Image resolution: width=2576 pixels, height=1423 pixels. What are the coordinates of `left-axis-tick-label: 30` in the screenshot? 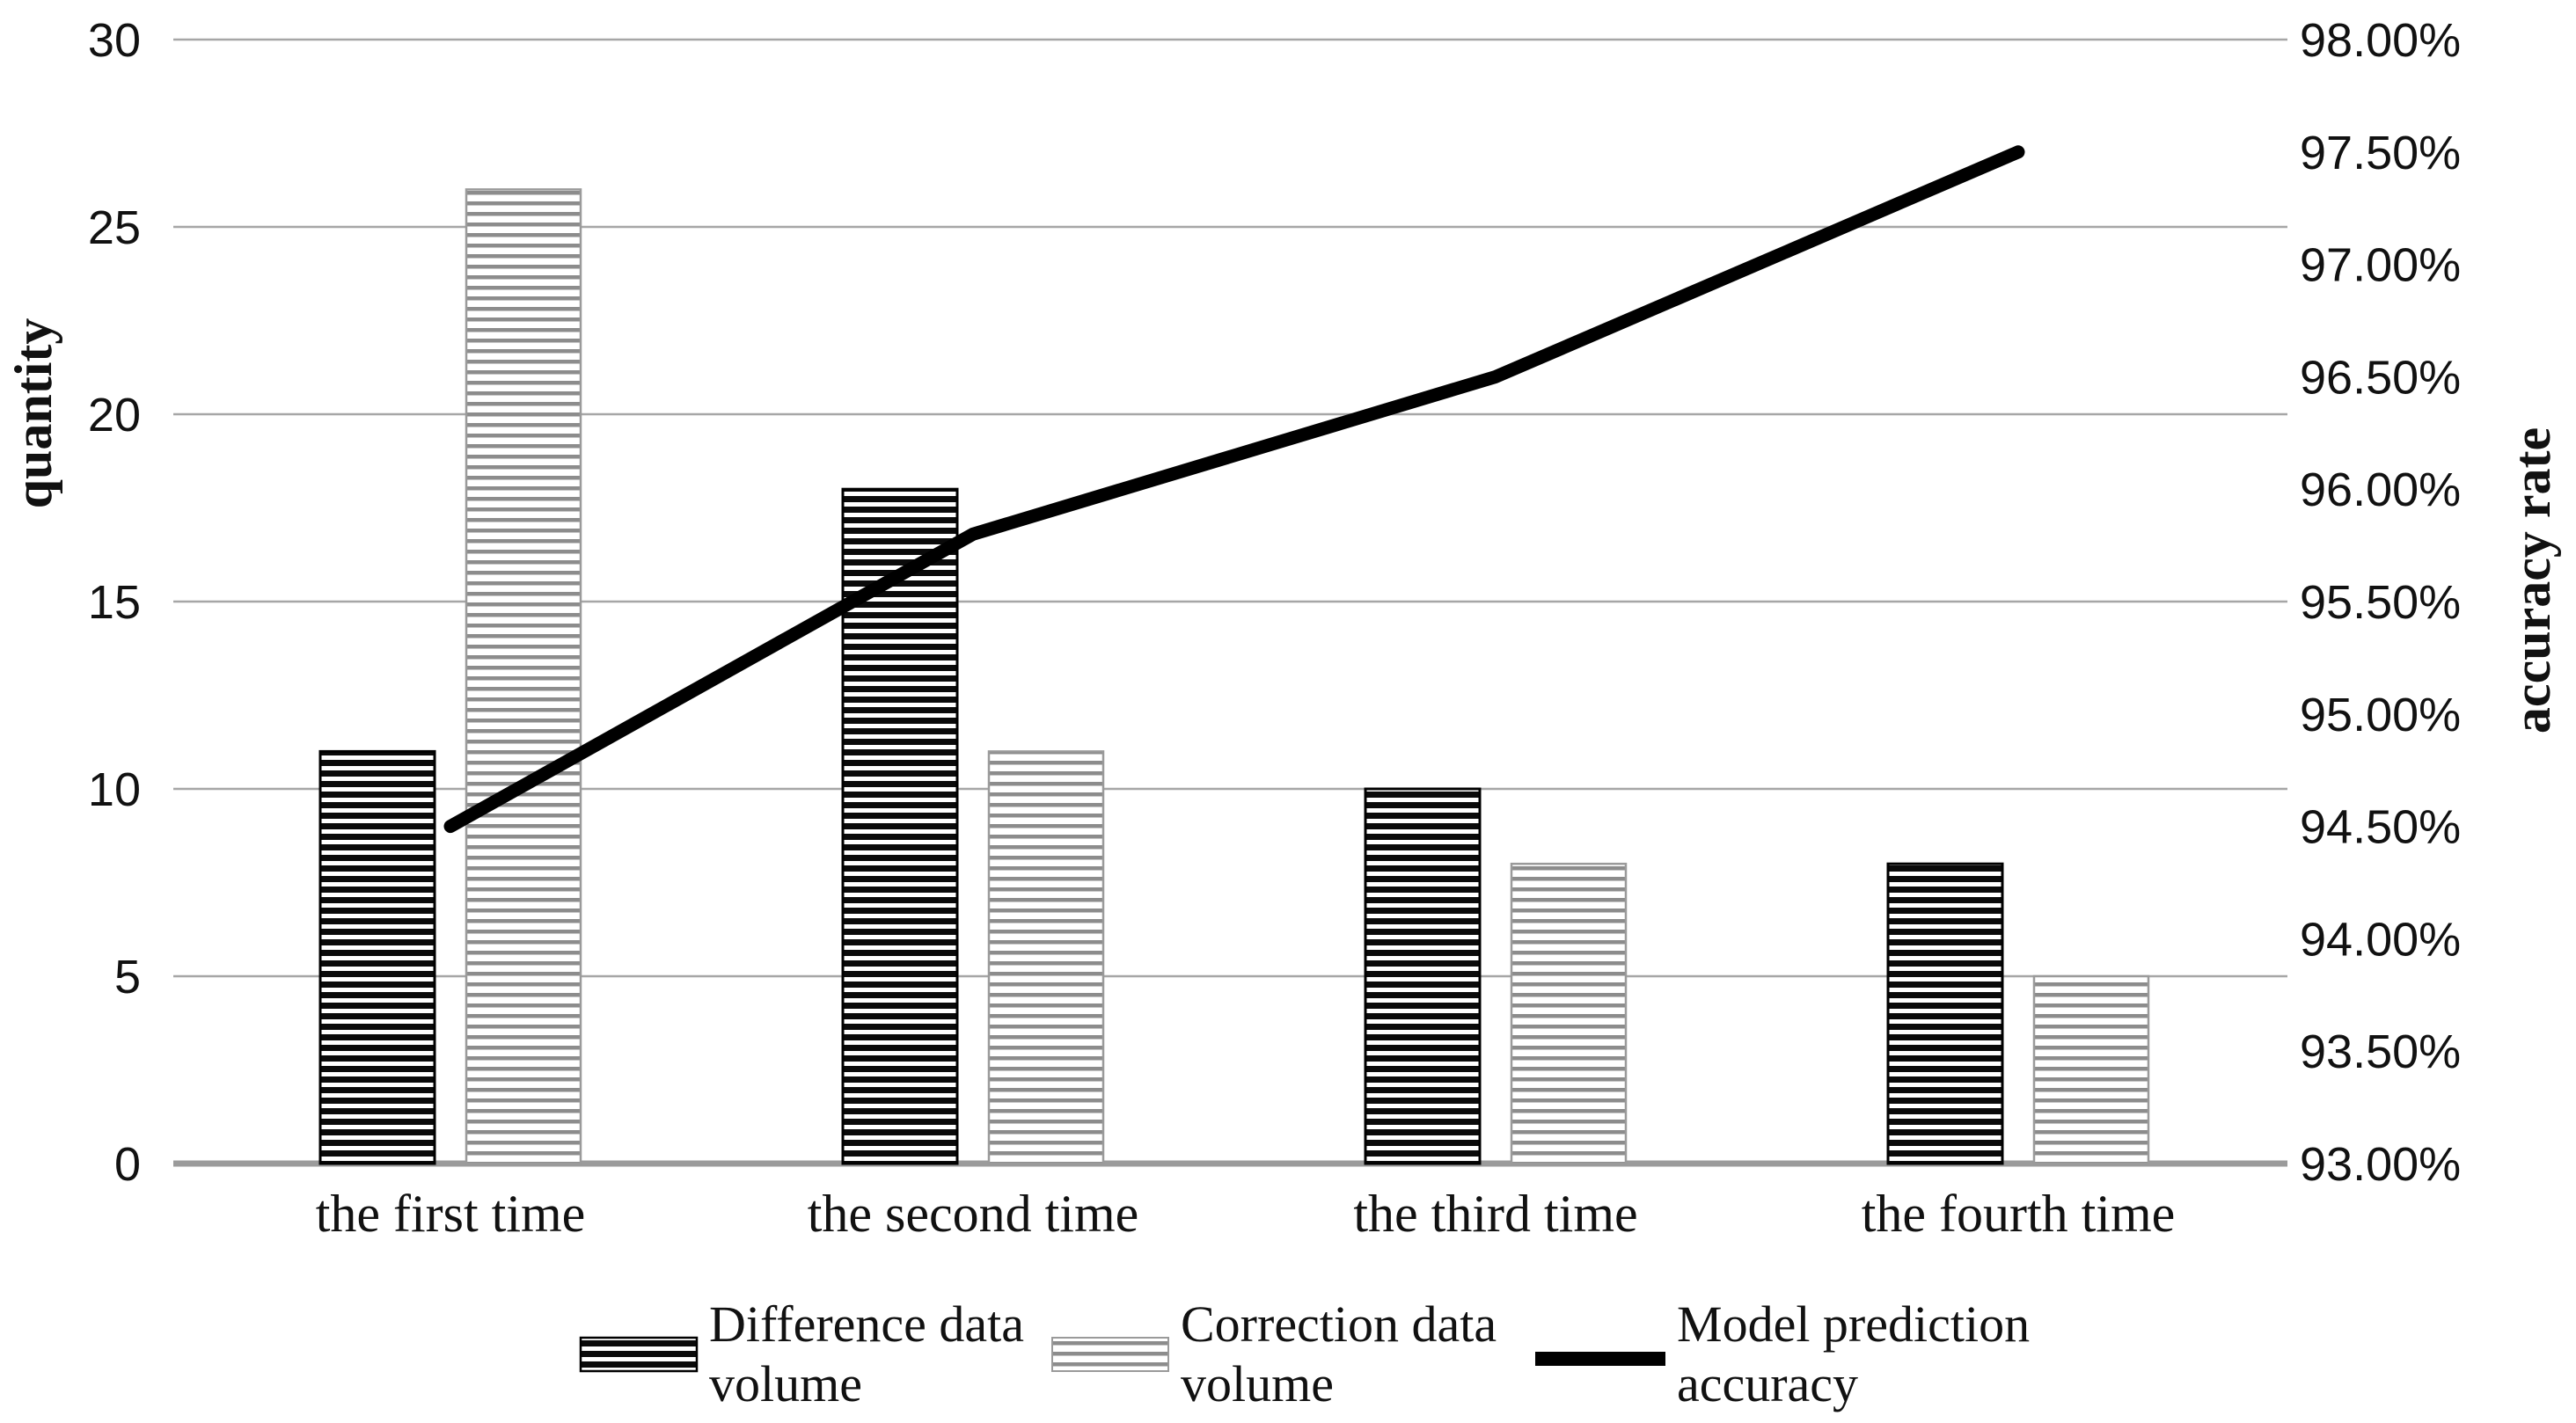 It's located at (114, 40).